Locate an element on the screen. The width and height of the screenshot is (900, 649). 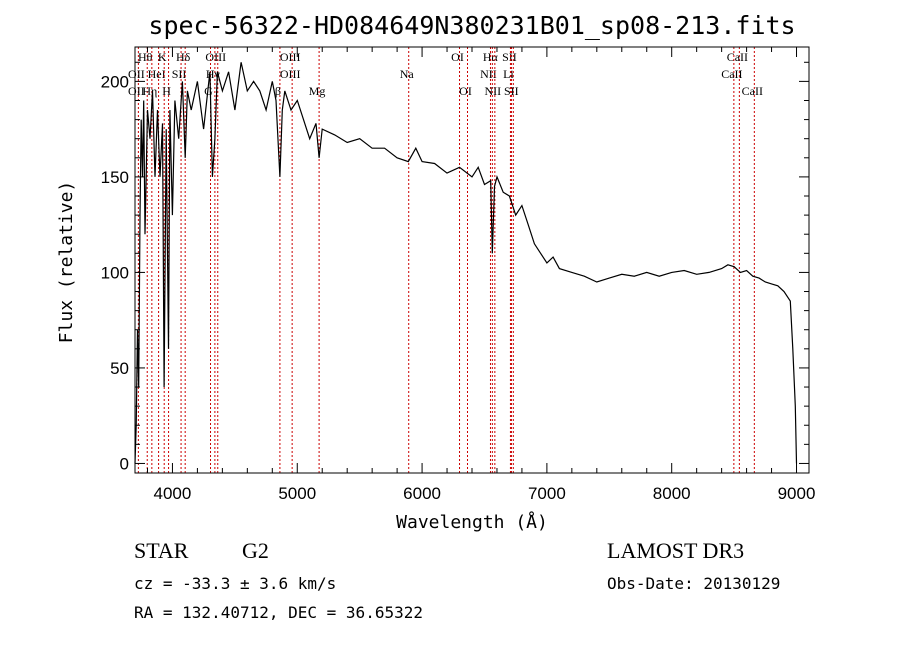
marker-label: Na is located at coordinates (407, 74).